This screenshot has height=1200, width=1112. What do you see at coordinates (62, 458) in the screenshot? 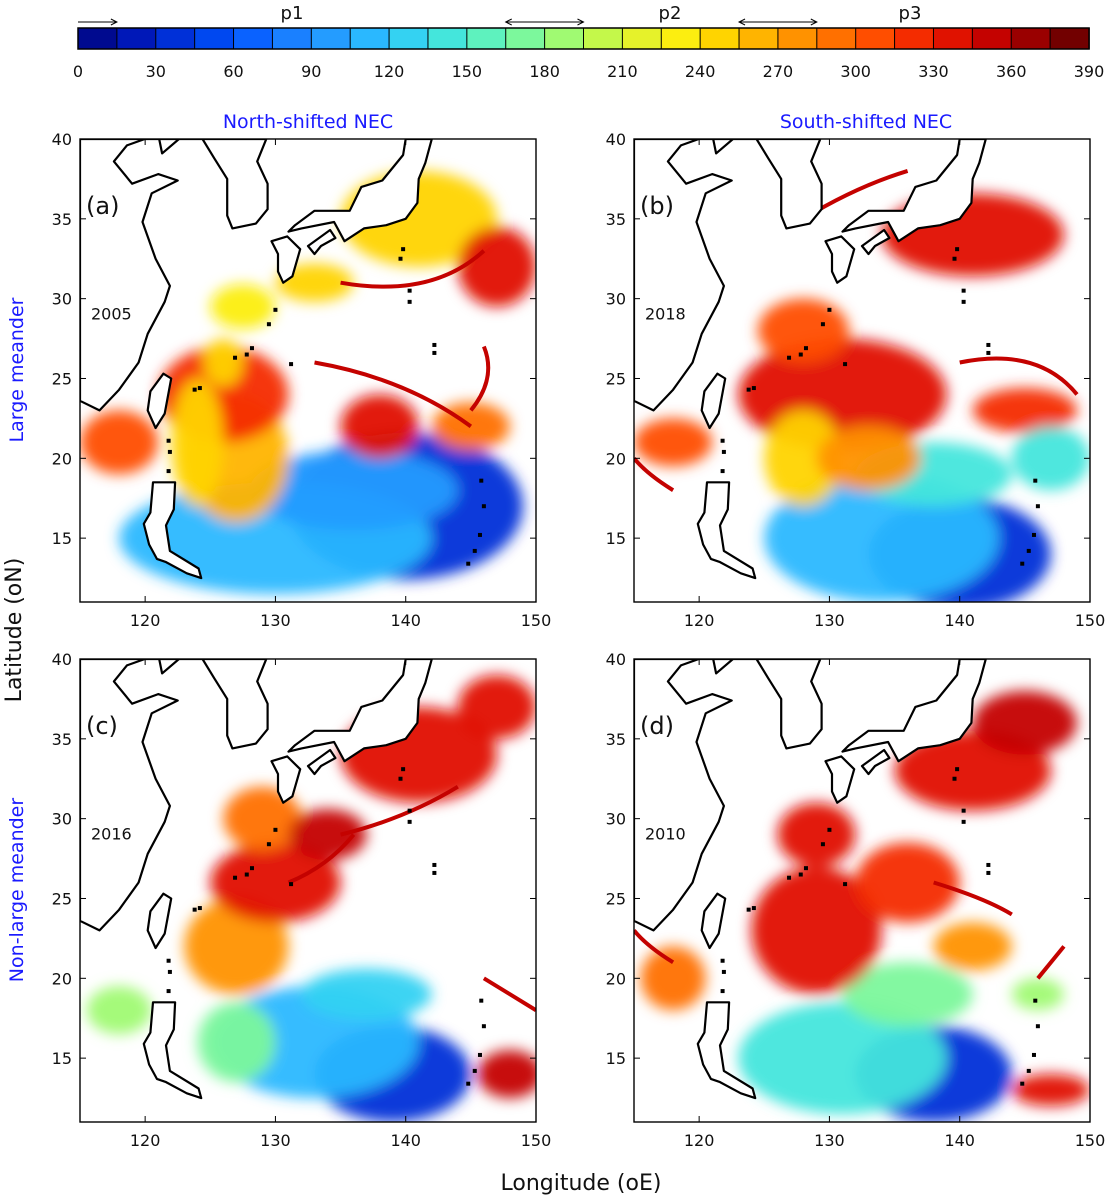
I see `y-tick-label: 20` at bounding box center [62, 458].